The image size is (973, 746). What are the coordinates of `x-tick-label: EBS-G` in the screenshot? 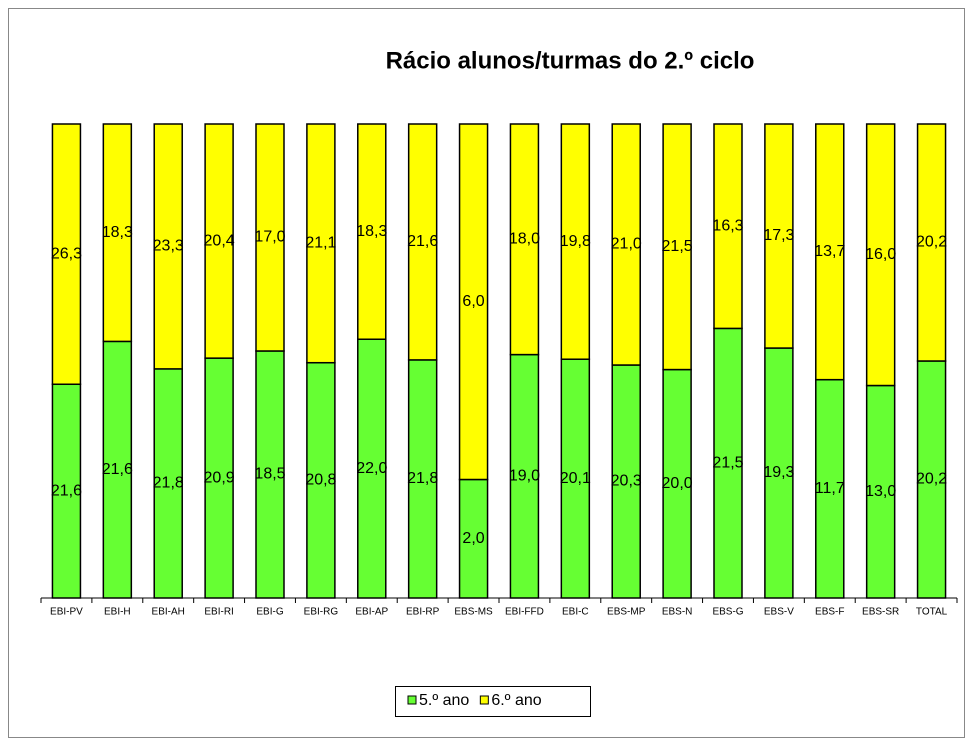 It's located at (727, 612).